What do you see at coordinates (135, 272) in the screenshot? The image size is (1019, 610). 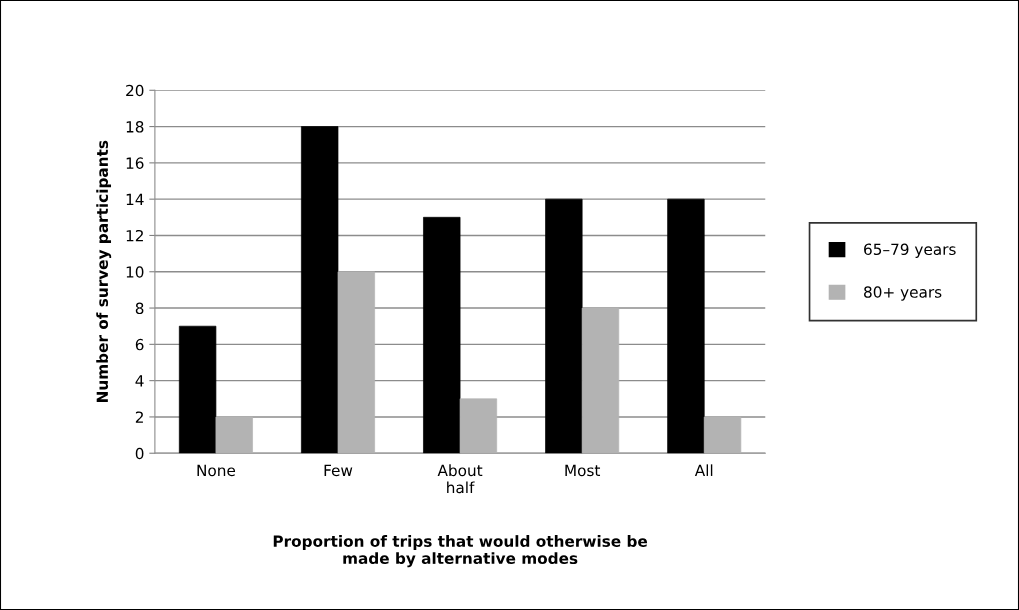 I see `y-tick-label: 10` at bounding box center [135, 272].